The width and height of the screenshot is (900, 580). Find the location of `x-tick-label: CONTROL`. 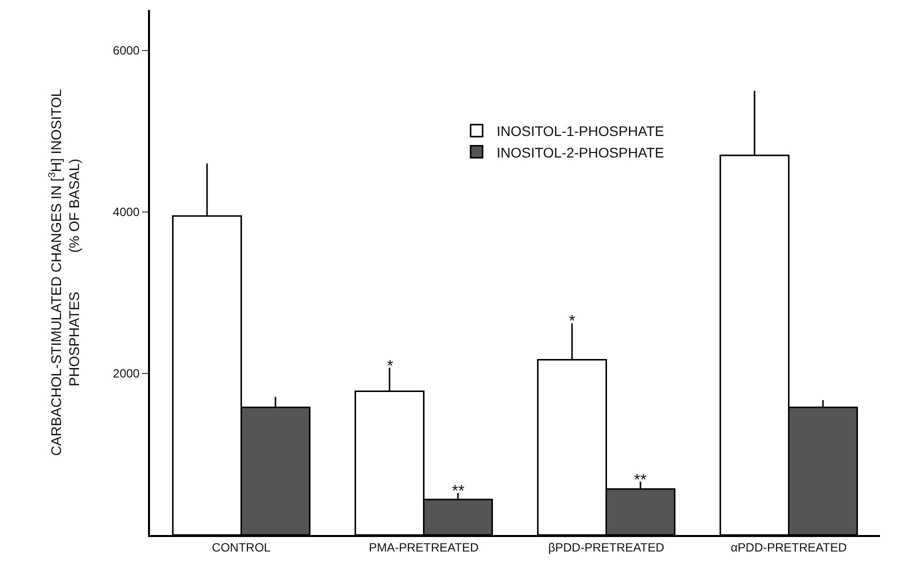

x-tick-label: CONTROL is located at coordinates (241, 547).